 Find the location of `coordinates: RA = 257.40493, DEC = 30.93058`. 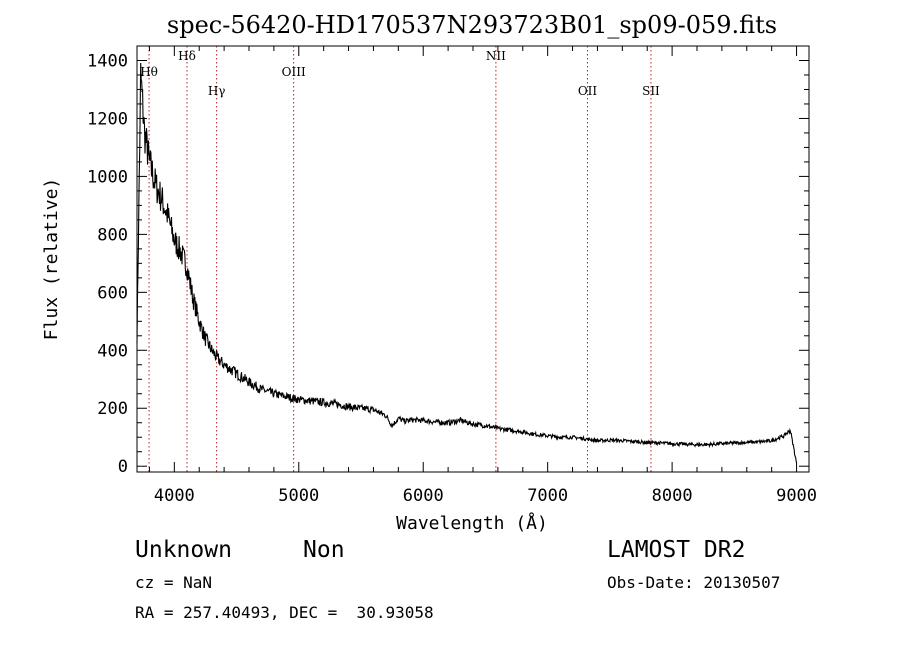

coordinates: RA = 257.40493, DEC = 30.93058 is located at coordinates (284, 612).